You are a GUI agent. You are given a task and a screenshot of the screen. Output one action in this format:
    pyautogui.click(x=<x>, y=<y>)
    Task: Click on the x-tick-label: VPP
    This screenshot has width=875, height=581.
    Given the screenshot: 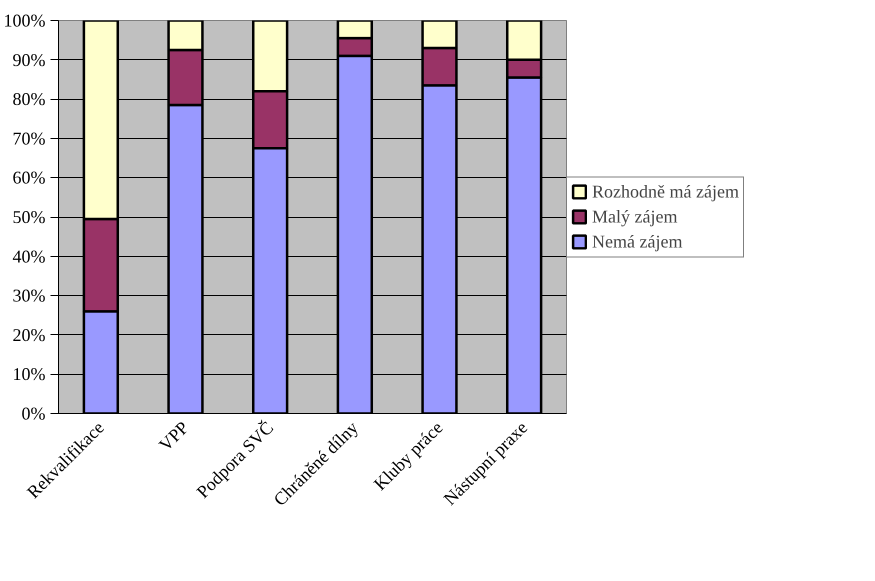 What is the action you would take?
    pyautogui.click(x=174, y=436)
    